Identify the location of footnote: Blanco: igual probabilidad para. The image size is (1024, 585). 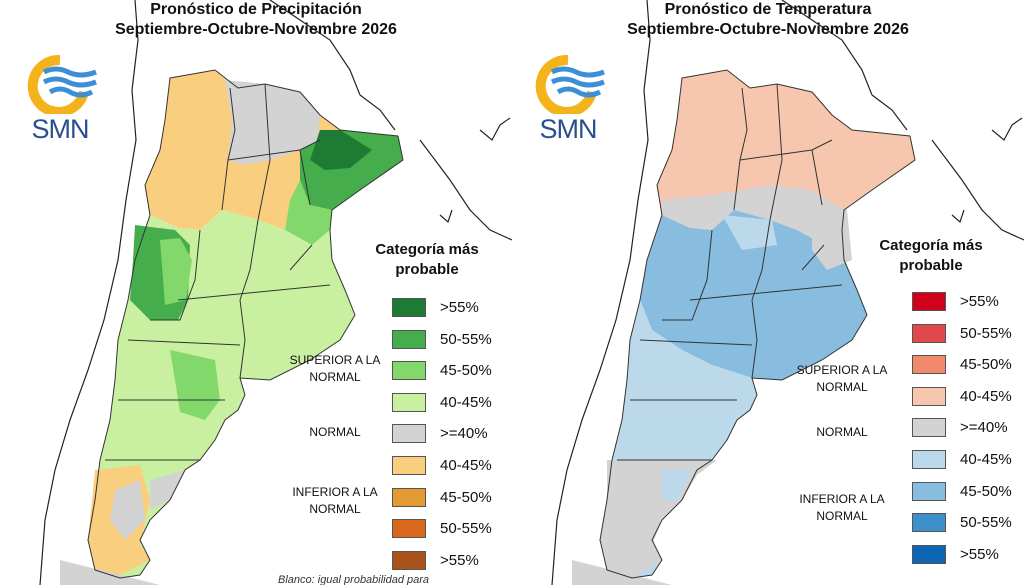
(354, 579).